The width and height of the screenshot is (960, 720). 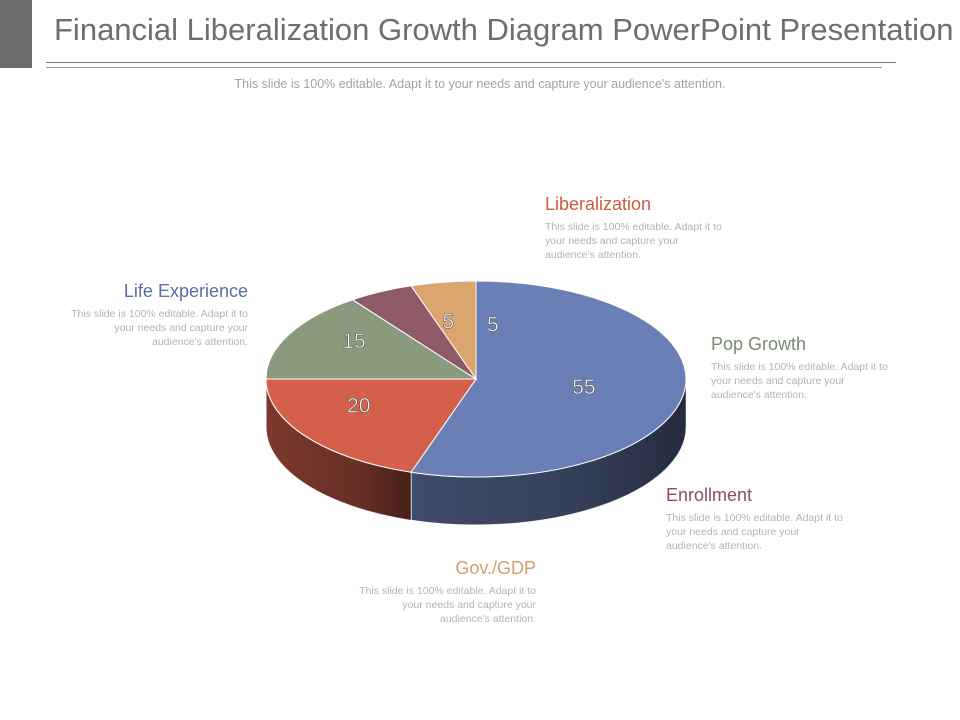 I want to click on pie-top-faces, so click(x=476, y=379).